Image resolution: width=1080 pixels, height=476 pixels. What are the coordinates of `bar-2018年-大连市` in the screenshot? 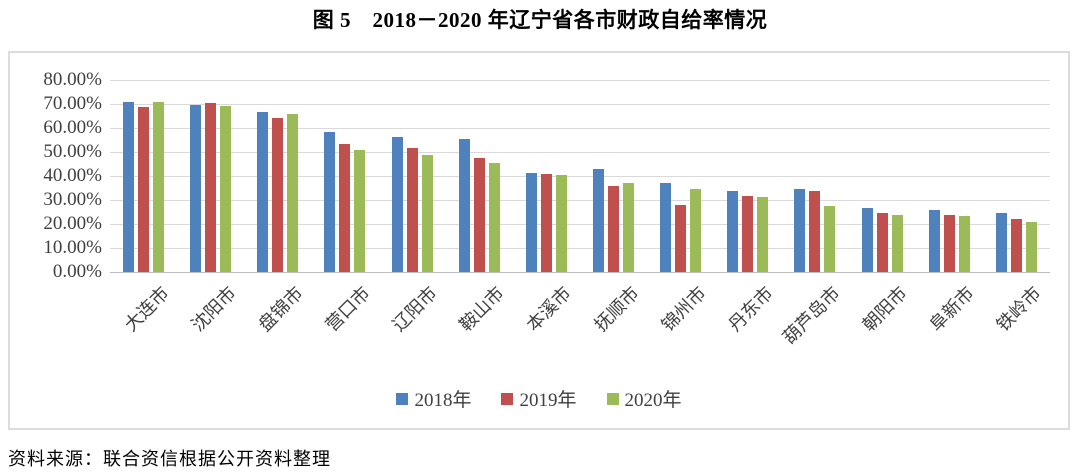 It's located at (129, 187).